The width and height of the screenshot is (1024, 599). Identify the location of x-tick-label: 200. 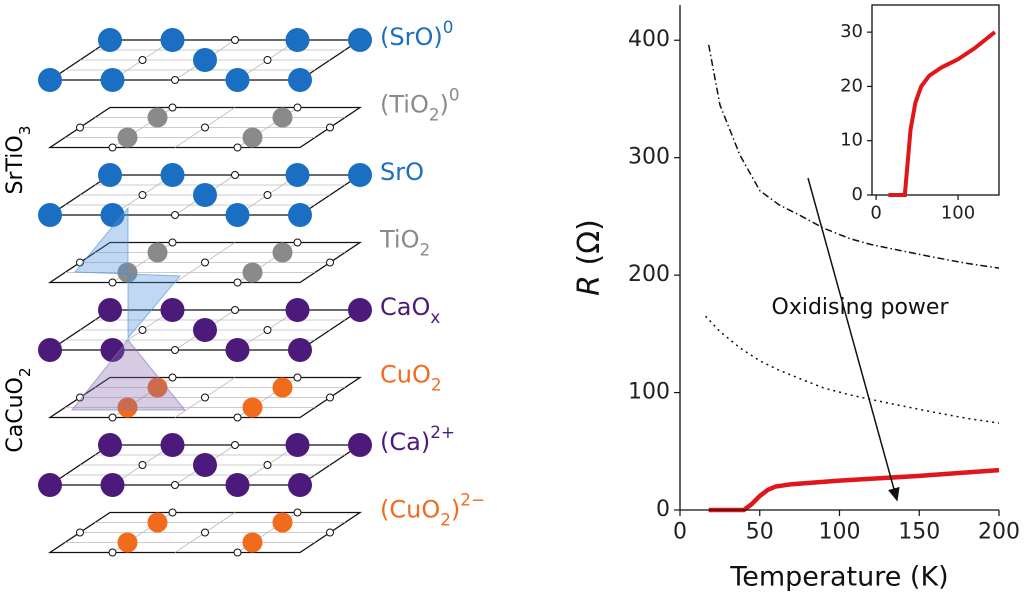
(999, 532).